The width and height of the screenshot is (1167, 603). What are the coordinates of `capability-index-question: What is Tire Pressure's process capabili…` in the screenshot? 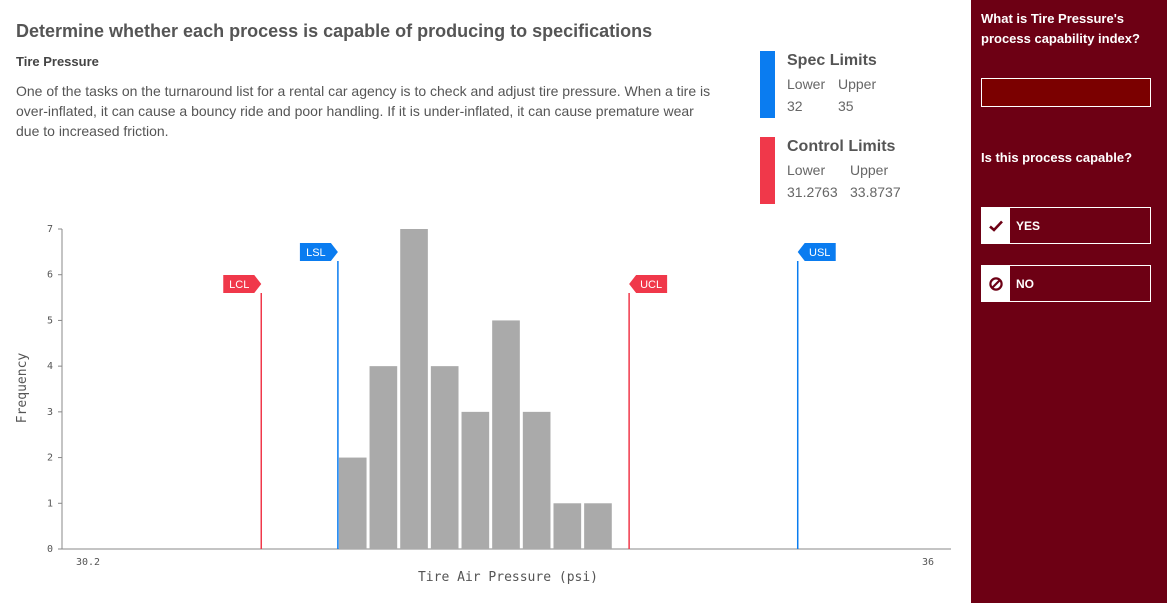 It's located at (1060, 28).